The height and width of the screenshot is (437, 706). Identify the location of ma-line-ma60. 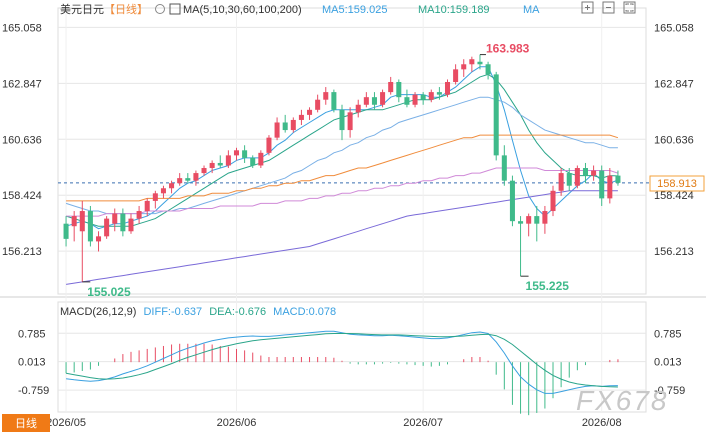
(342, 168).